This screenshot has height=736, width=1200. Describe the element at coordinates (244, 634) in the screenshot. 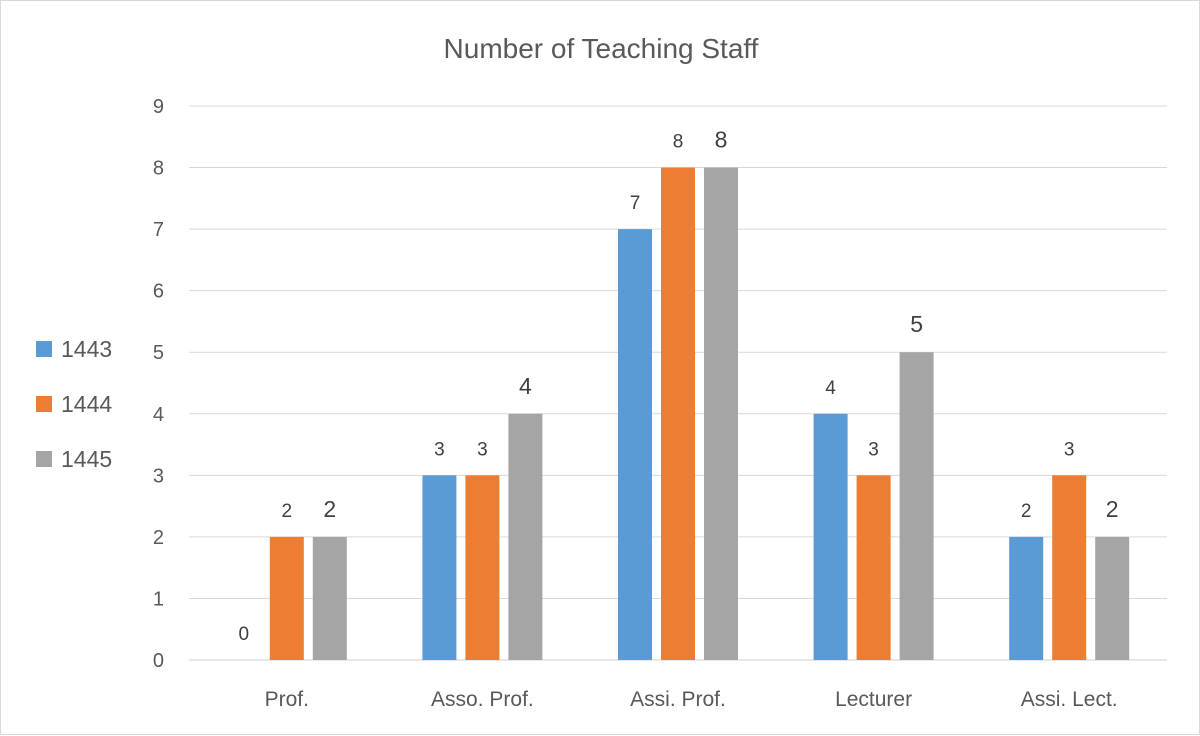

I see `data-label: 0` at that location.